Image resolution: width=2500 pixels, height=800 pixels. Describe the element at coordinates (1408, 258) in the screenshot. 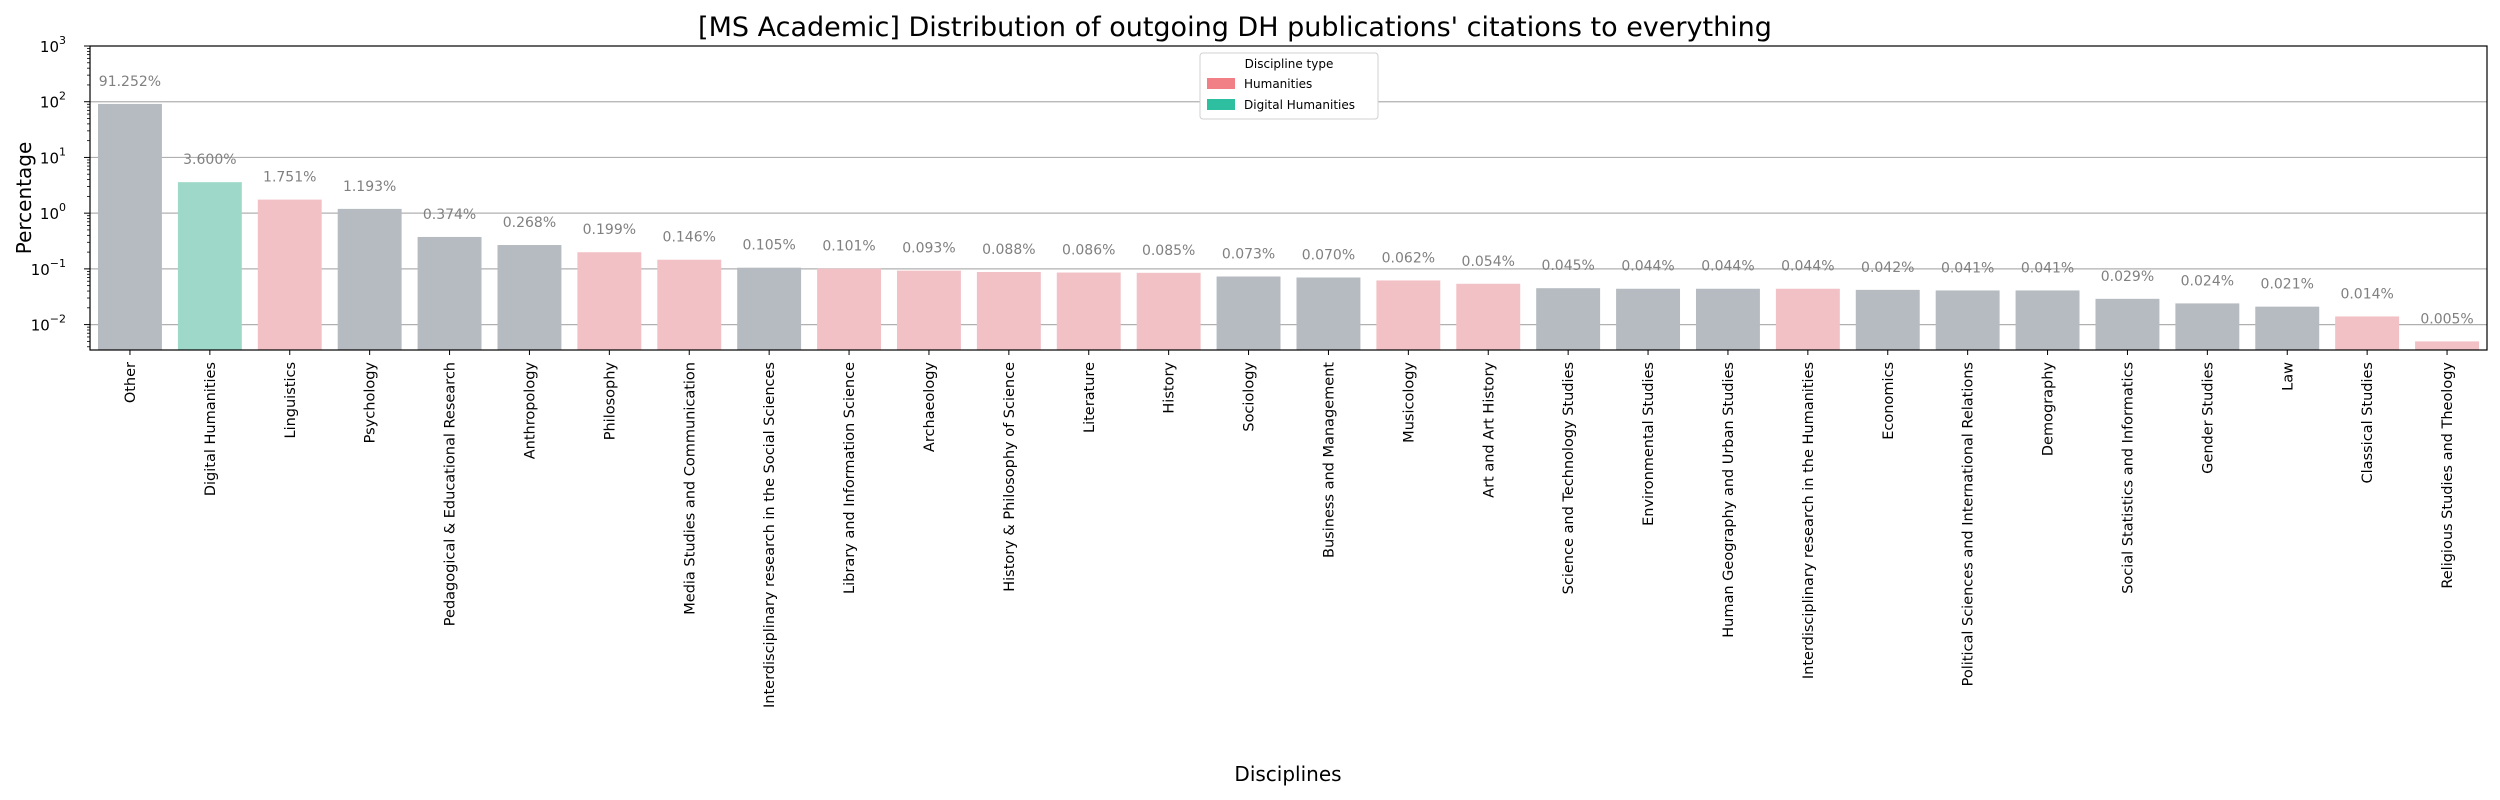

I see `bar-value-label: 0.062%` at that location.